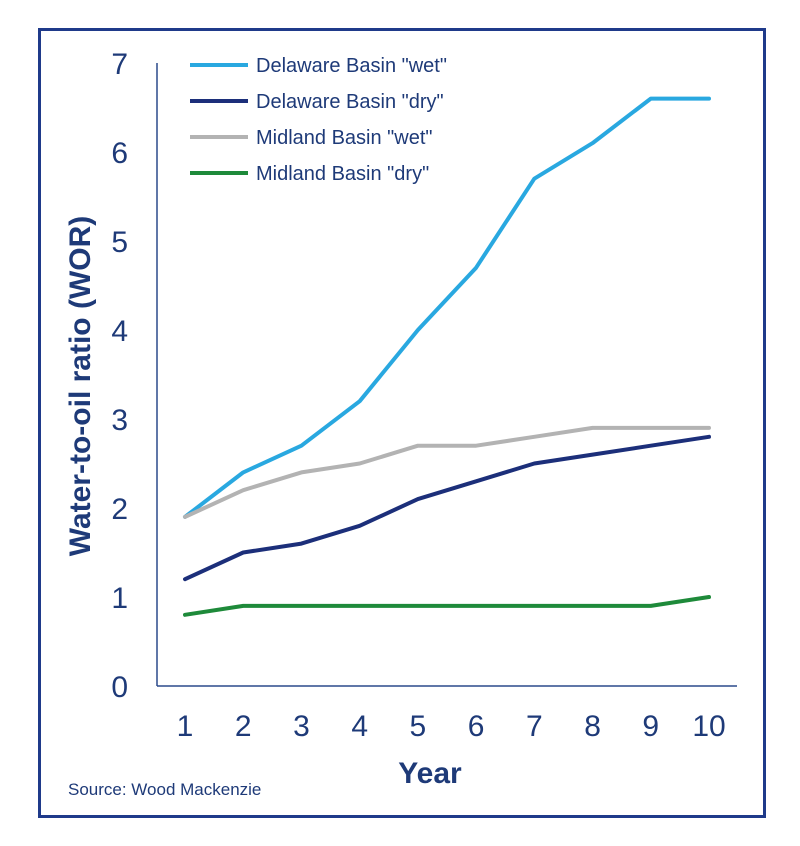  Describe the element at coordinates (119, 242) in the screenshot. I see `y-tick-label: 5` at that location.